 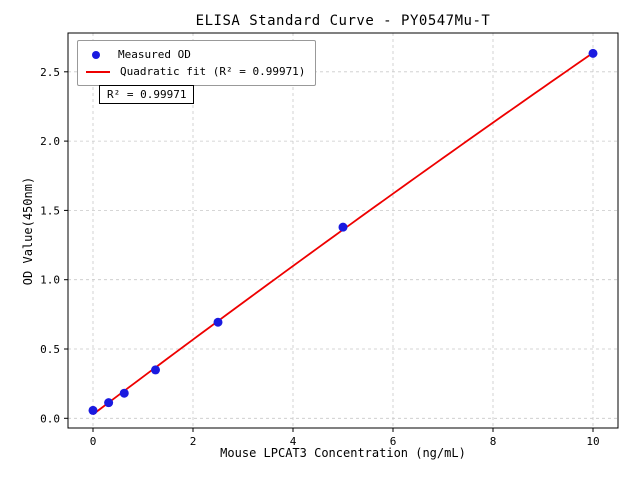 I want to click on y-tick-label: 2.0, so click(x=50, y=141).